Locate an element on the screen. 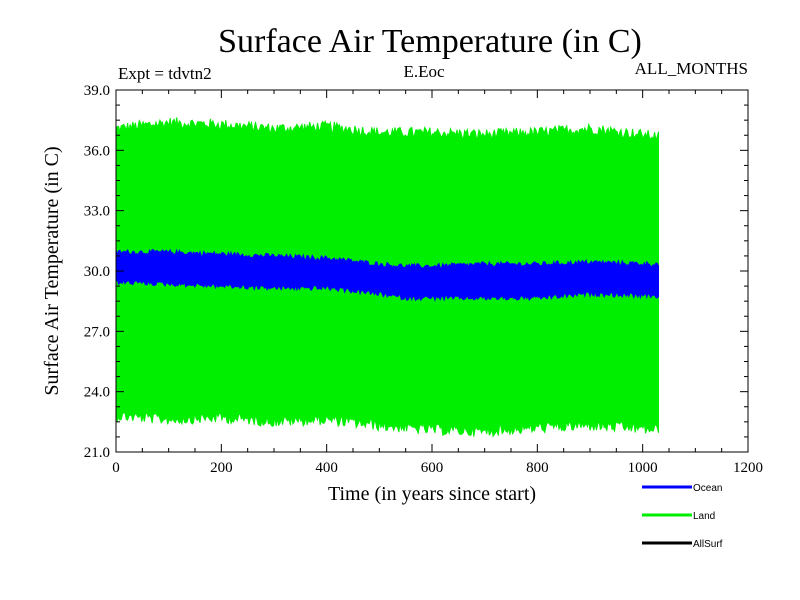  x-tick-label: 0 is located at coordinates (116, 468).